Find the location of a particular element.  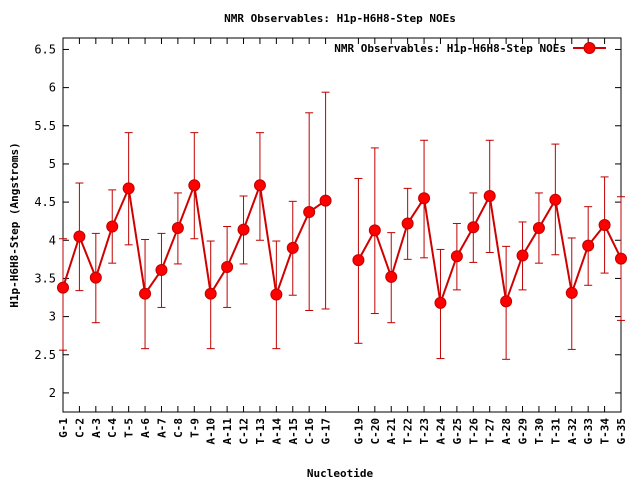

x-tick-label: T-26 is located at coordinates (473, 431).